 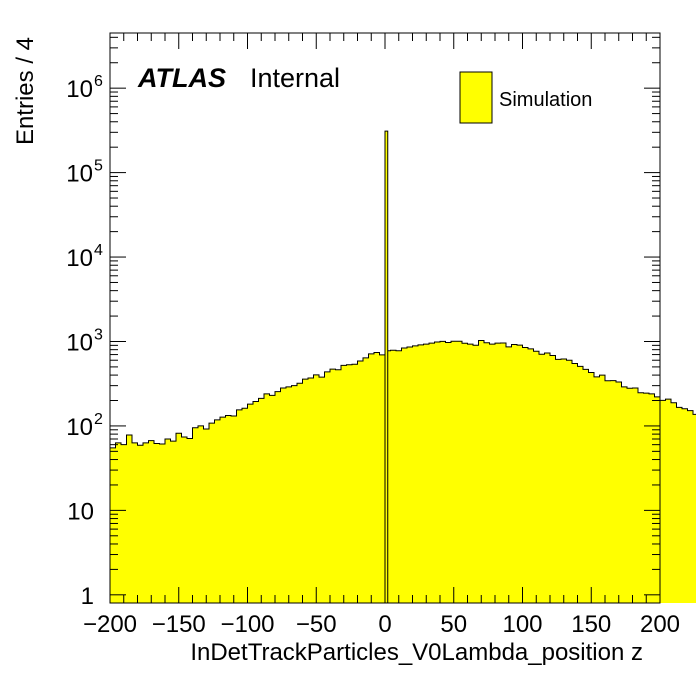 What do you see at coordinates (545, 100) in the screenshot?
I see `legend-label-simulation: Simulation` at bounding box center [545, 100].